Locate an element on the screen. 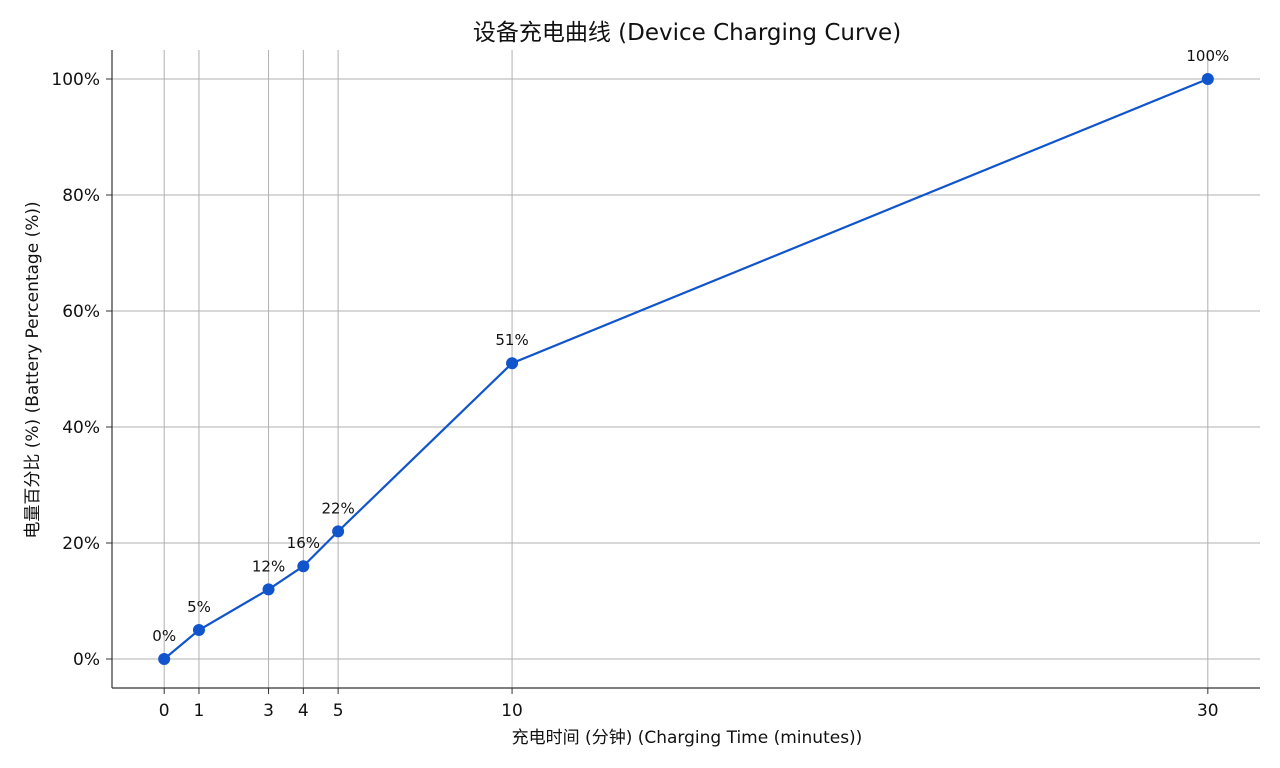 The height and width of the screenshot is (768, 1280). data-label: 51% is located at coordinates (511, 340).